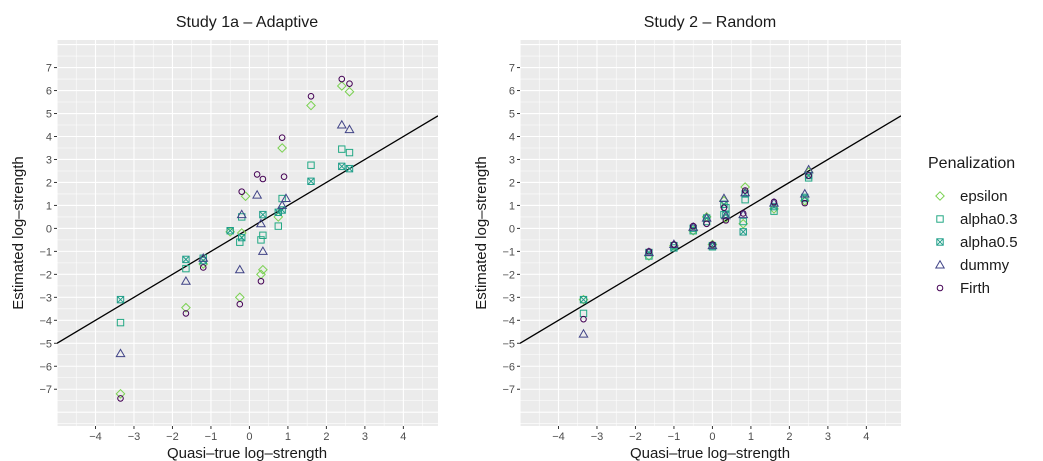  What do you see at coordinates (940, 288) in the screenshot?
I see `legend-key-circle` at bounding box center [940, 288].